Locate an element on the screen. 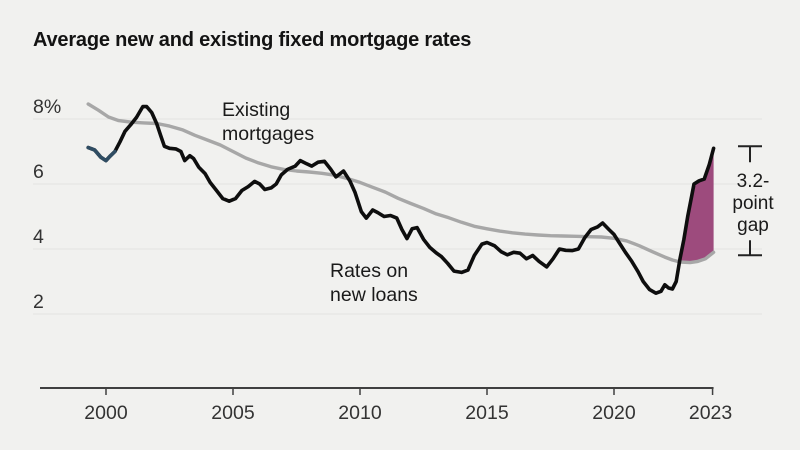 This screenshot has height=450, width=800. label-new-line1: Rates on is located at coordinates (369, 271).